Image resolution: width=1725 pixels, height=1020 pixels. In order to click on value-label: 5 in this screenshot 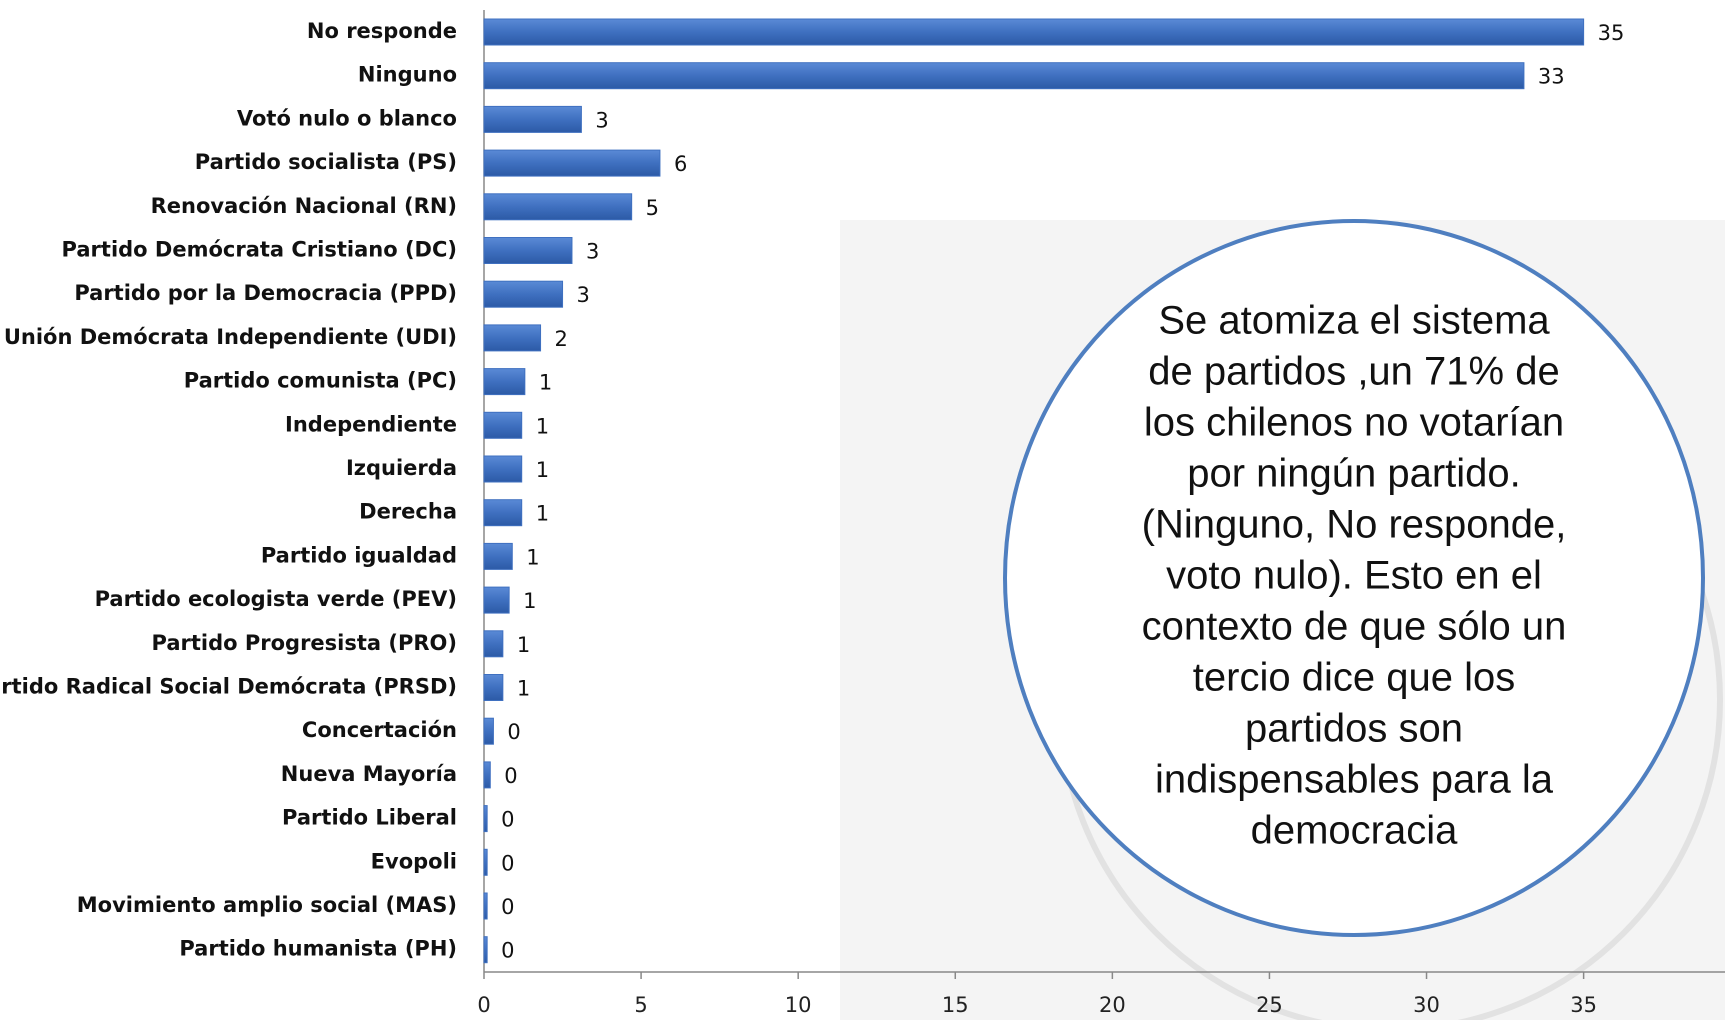, I will do `click(652, 208)`.